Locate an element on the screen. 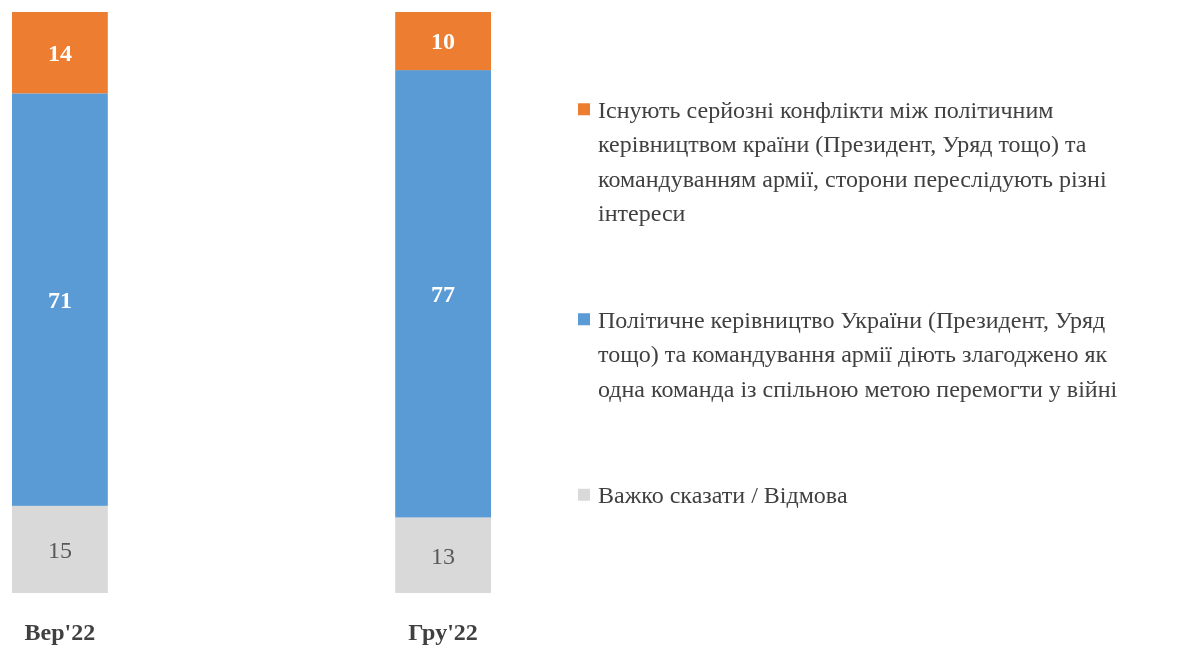  data-label: 71 is located at coordinates (59, 299).